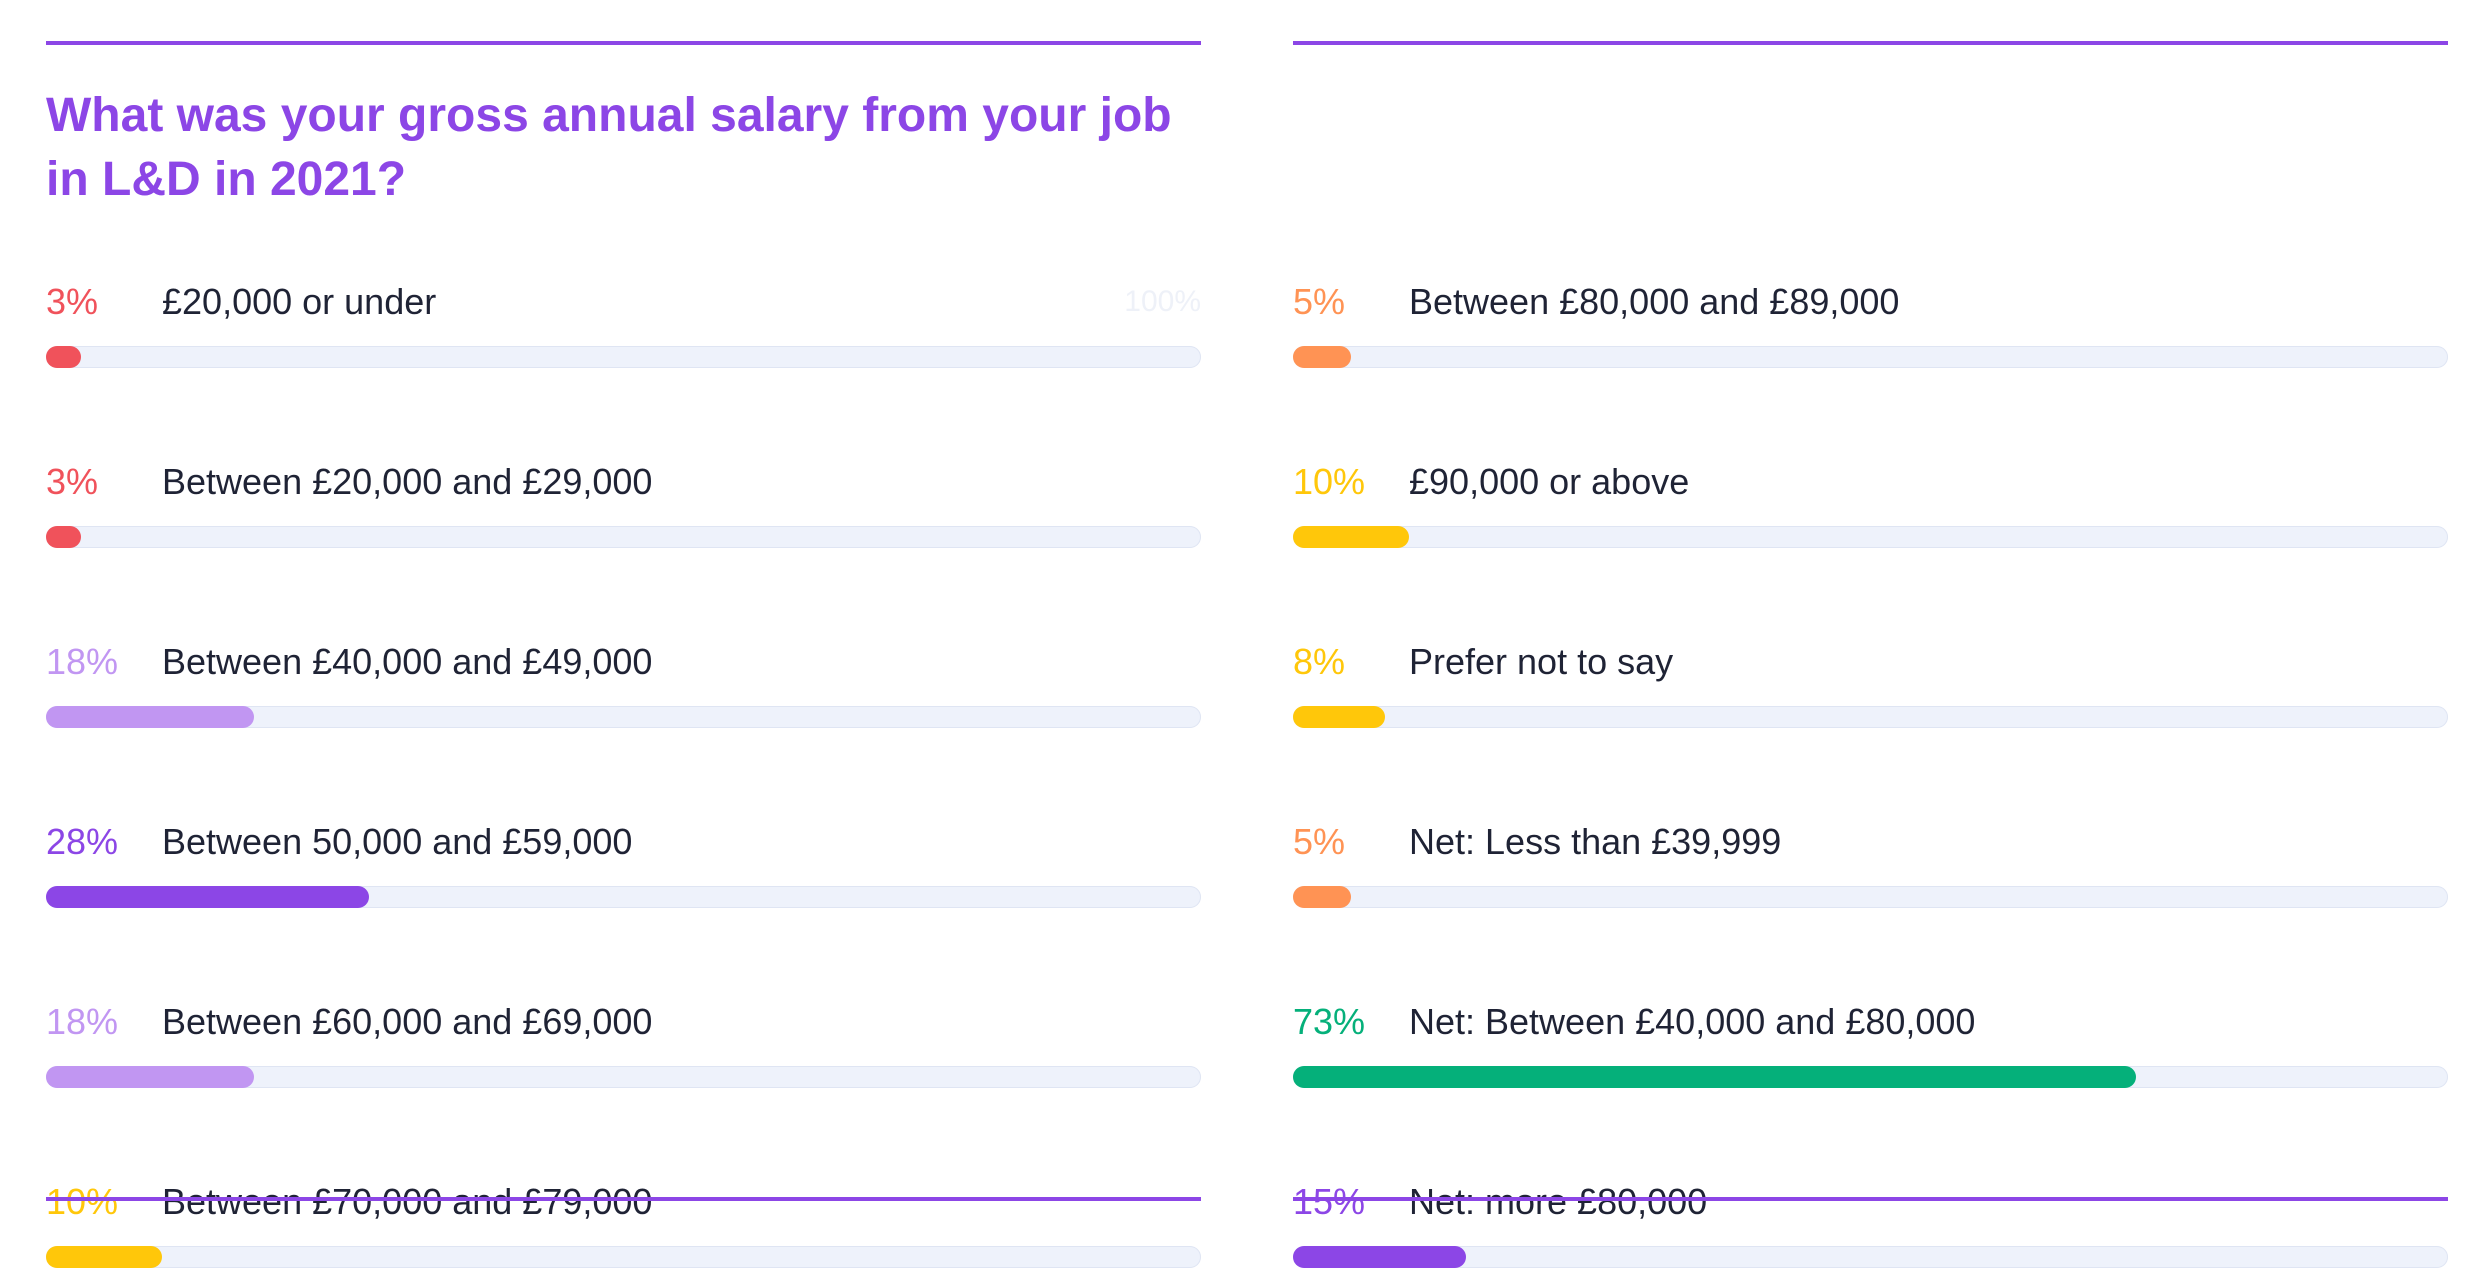  I want to click on bar-row: 3% £20,000 or under, so click(623, 330).